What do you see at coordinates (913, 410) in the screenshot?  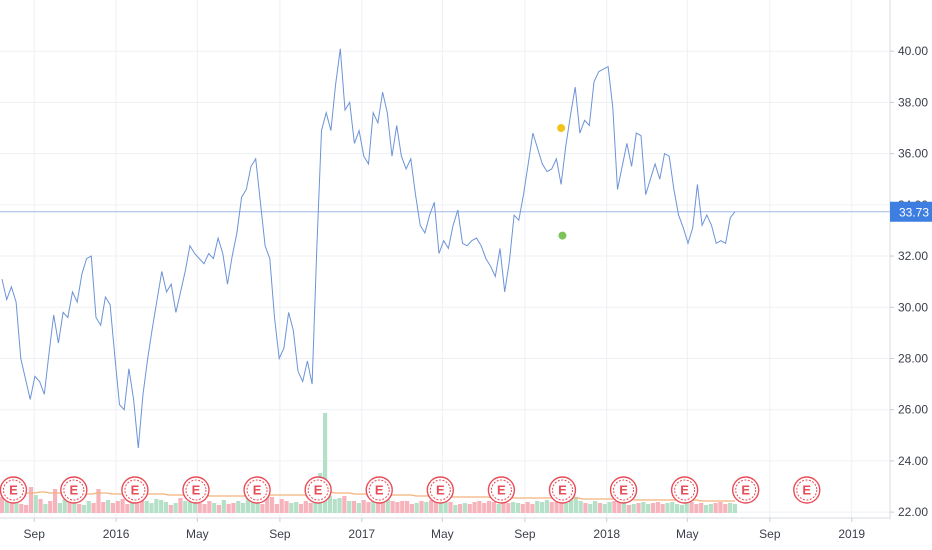 I see `y-tick-label: 26.00` at bounding box center [913, 410].